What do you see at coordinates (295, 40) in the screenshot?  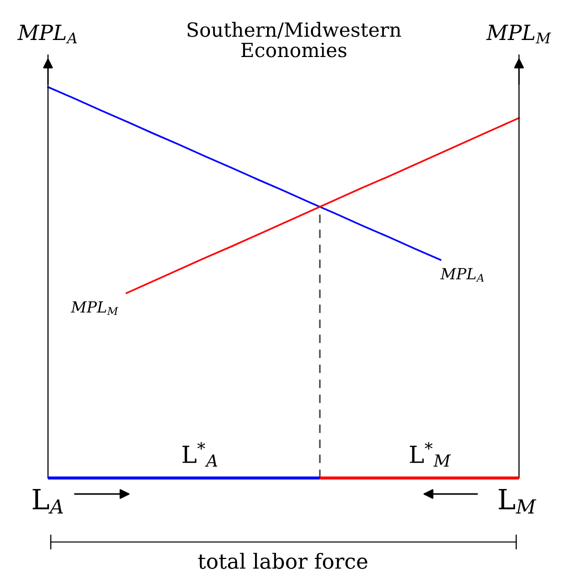 I see `chart-title: Southern/Midwestern Economies` at bounding box center [295, 40].